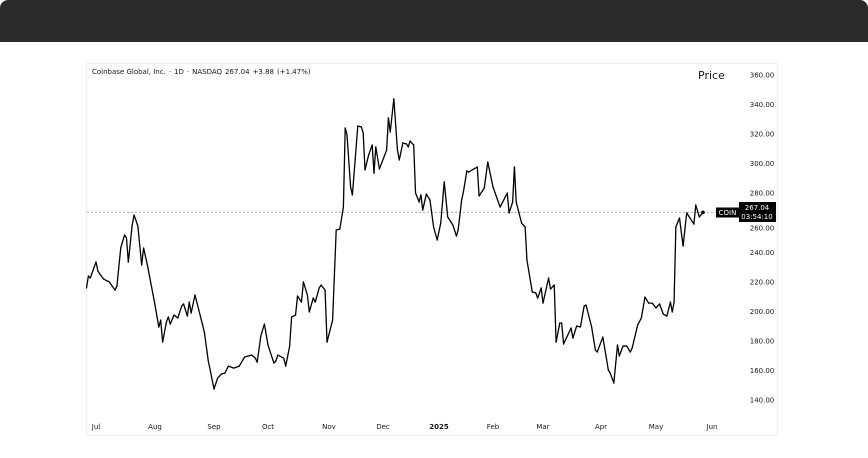 The width and height of the screenshot is (868, 458). Describe the element at coordinates (493, 427) in the screenshot. I see `x-tick-label: Feb` at that location.